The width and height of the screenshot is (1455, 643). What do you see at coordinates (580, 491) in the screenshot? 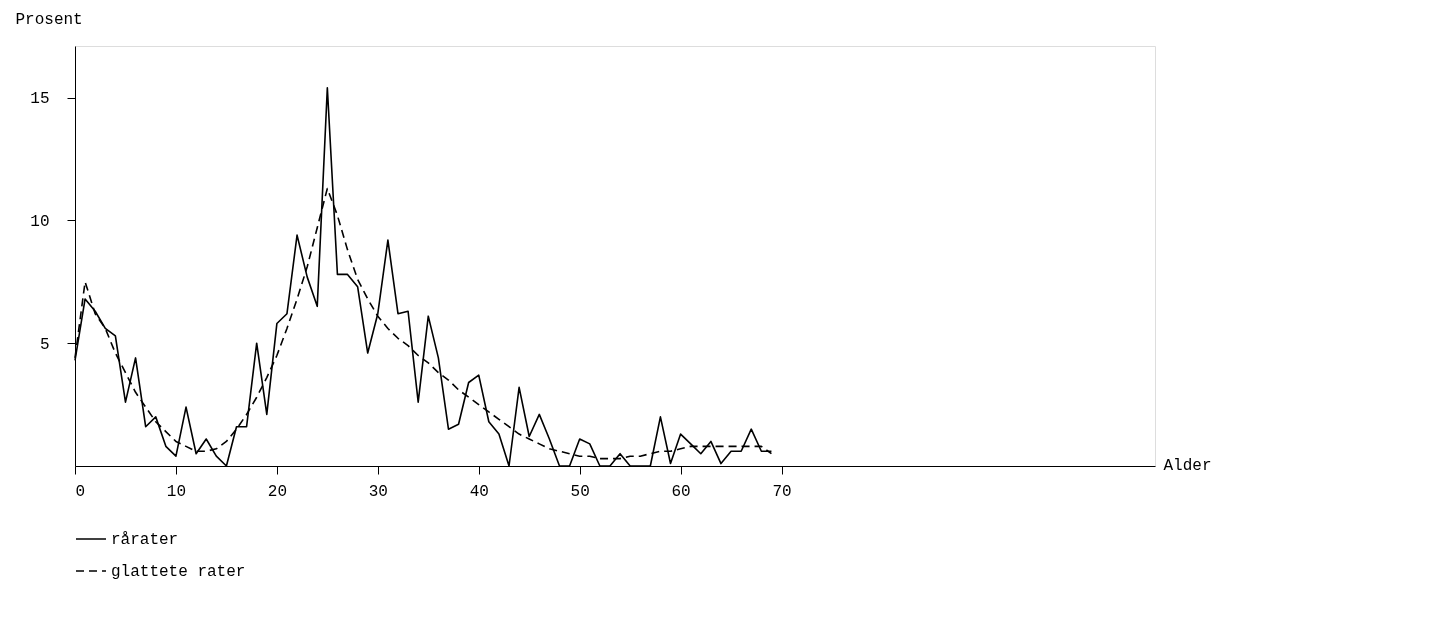
I see `x-tick-label: 50` at bounding box center [580, 491].